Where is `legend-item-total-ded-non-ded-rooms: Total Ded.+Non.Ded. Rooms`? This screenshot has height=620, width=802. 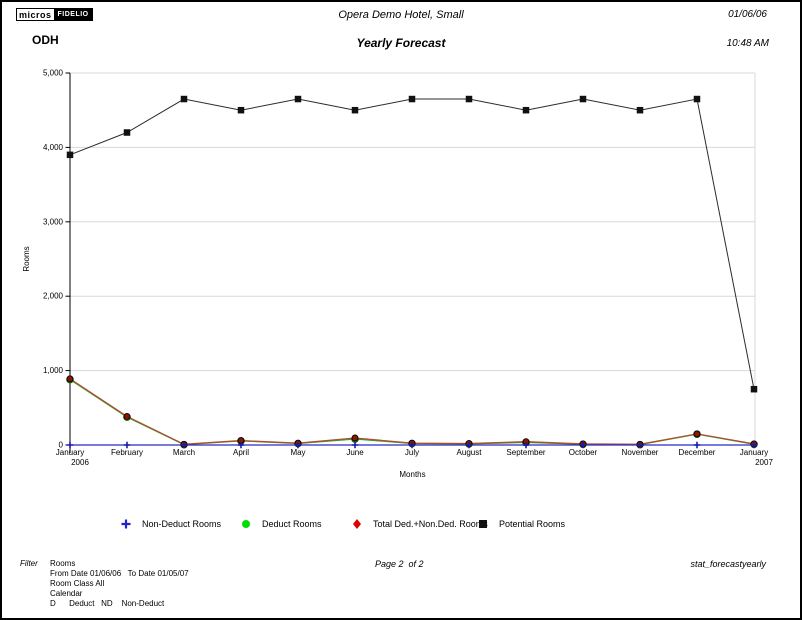
legend-item-total-ded-non-ded-rooms: Total Ded.+Non.Ded. Rooms is located at coordinates (419, 524).